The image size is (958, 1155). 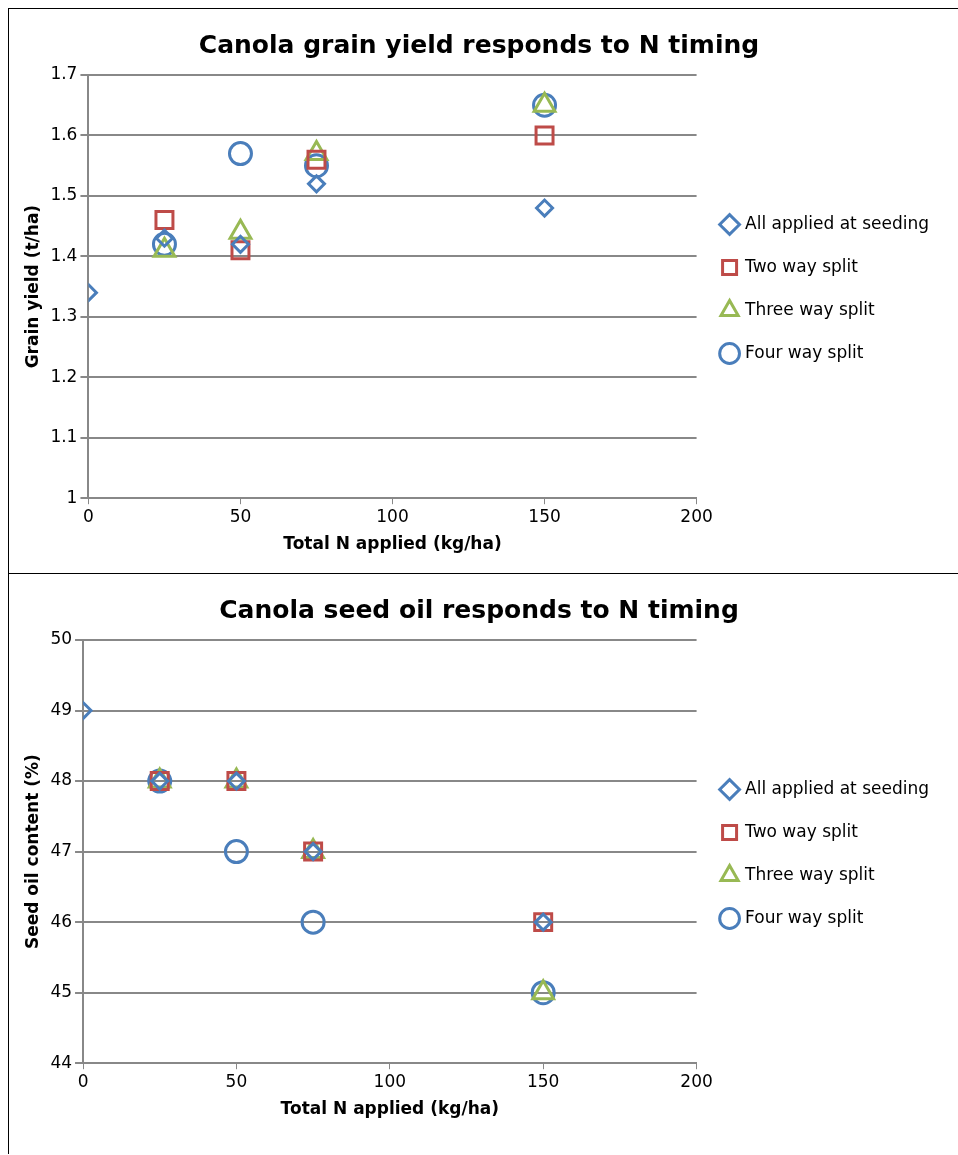 I want to click on y-tick-label: 45, so click(x=61, y=991).